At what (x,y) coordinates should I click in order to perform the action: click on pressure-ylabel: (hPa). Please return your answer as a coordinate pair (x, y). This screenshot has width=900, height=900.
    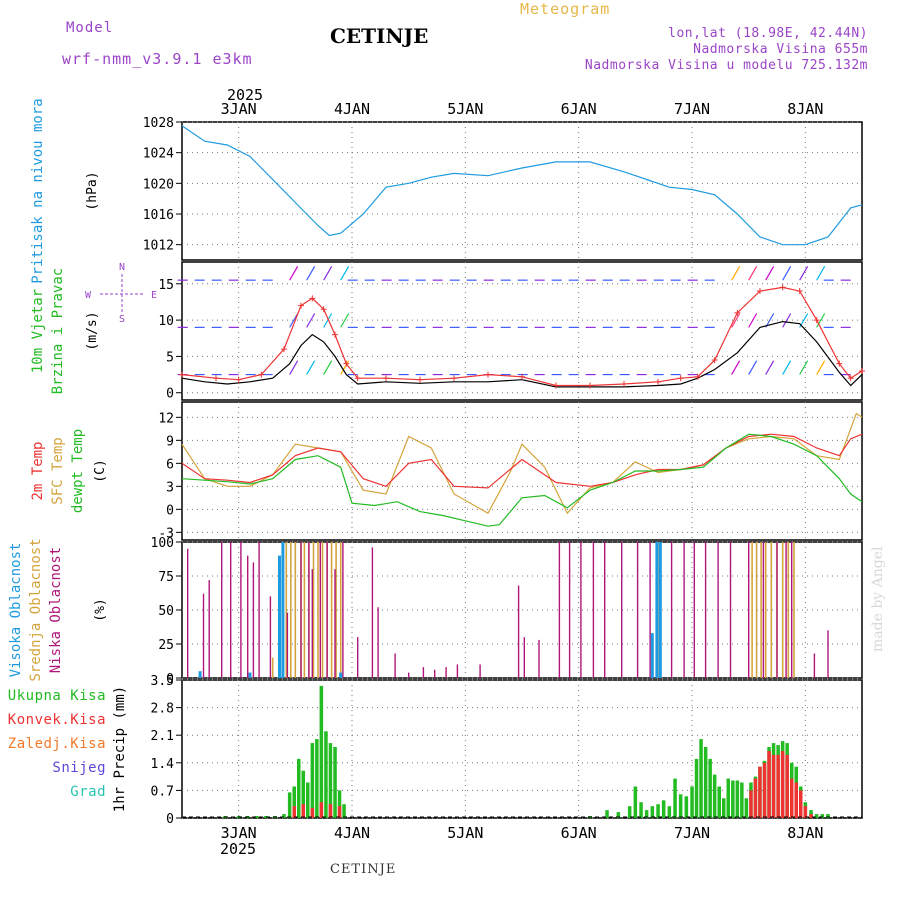
    Looking at the image, I should click on (92, 190).